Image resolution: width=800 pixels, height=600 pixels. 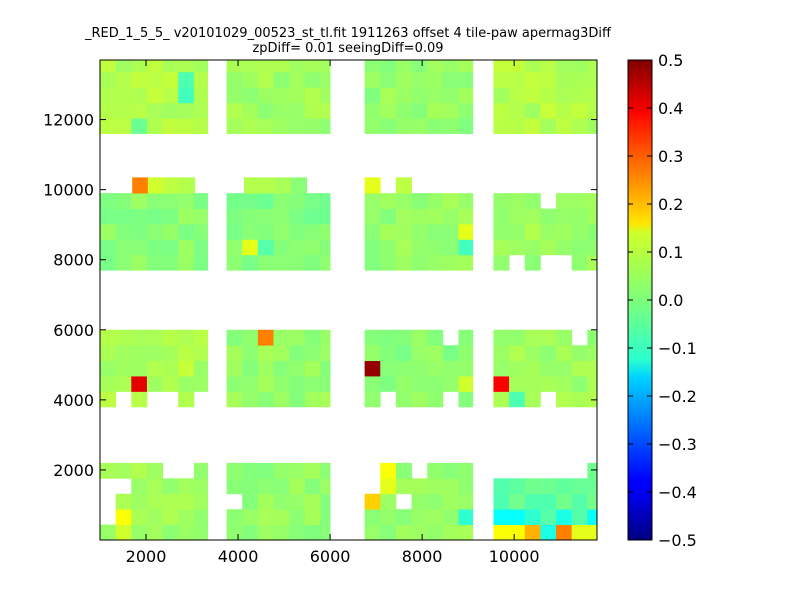 I want to click on colorbar-tick-label: 0.2, so click(x=670, y=204).